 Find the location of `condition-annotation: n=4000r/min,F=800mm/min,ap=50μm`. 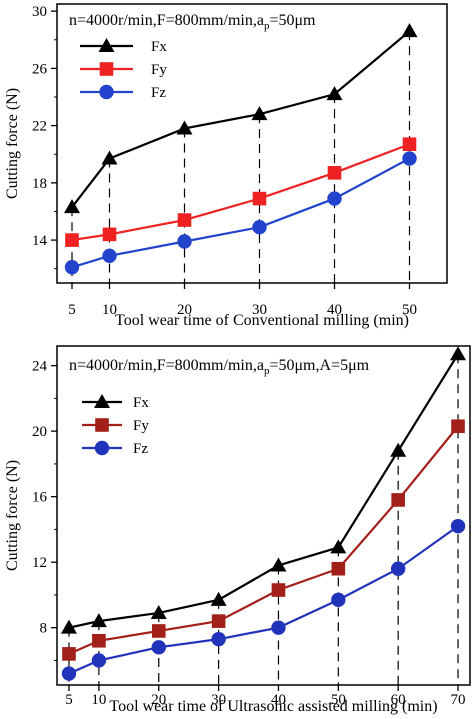

condition-annotation: n=4000r/min,F=800mm/min,ap=50μm is located at coordinates (192, 22).